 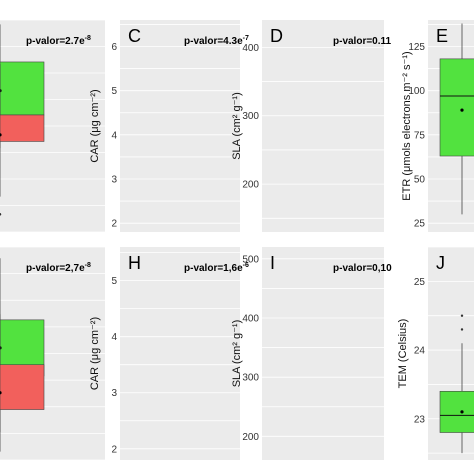 What do you see at coordinates (134, 263) in the screenshot?
I see `panel-letter: H` at bounding box center [134, 263].